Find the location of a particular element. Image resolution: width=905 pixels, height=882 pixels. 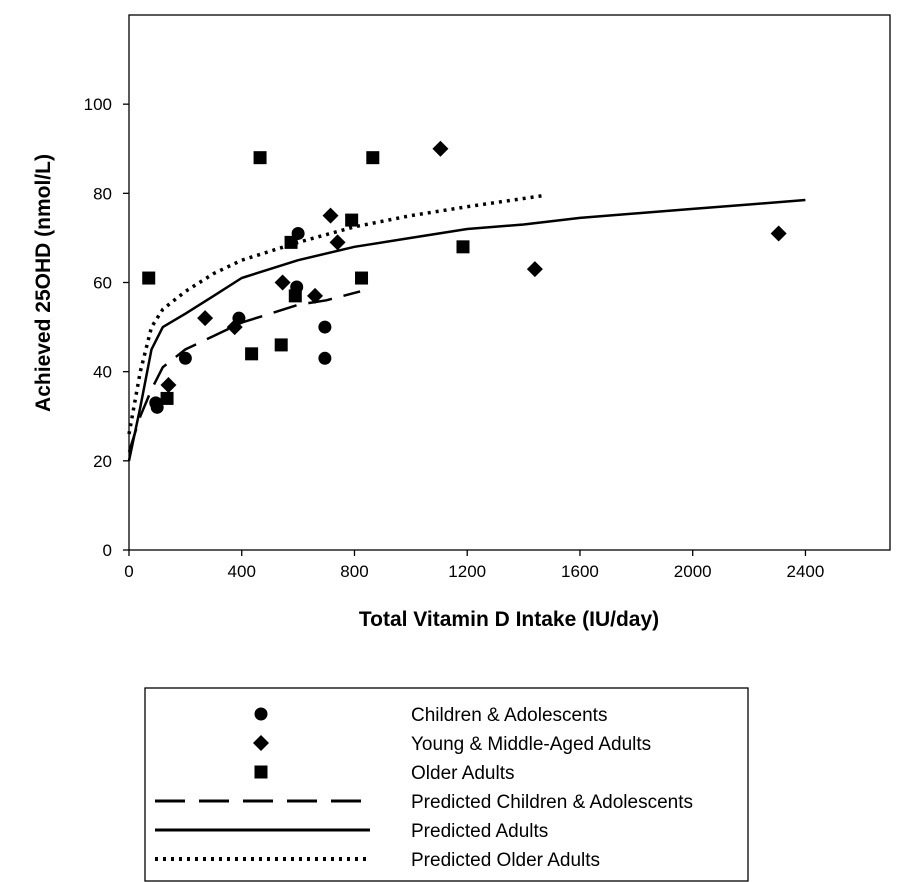

legend-marker-square is located at coordinates (261, 772).